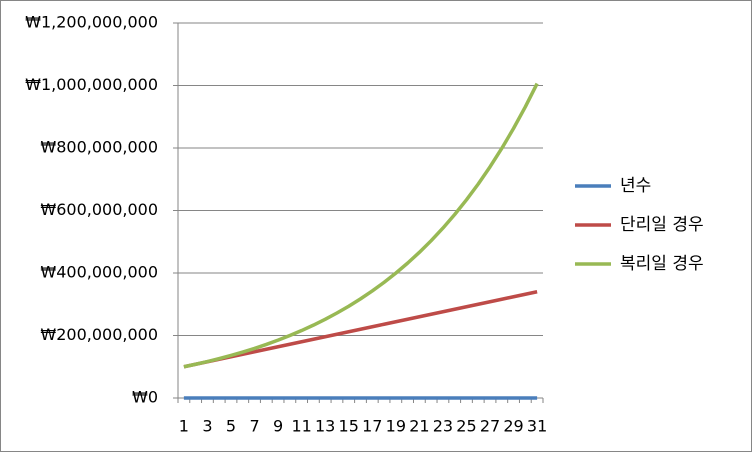  Describe the element at coordinates (443, 426) in the screenshot. I see `x-tick-label: 23` at that location.